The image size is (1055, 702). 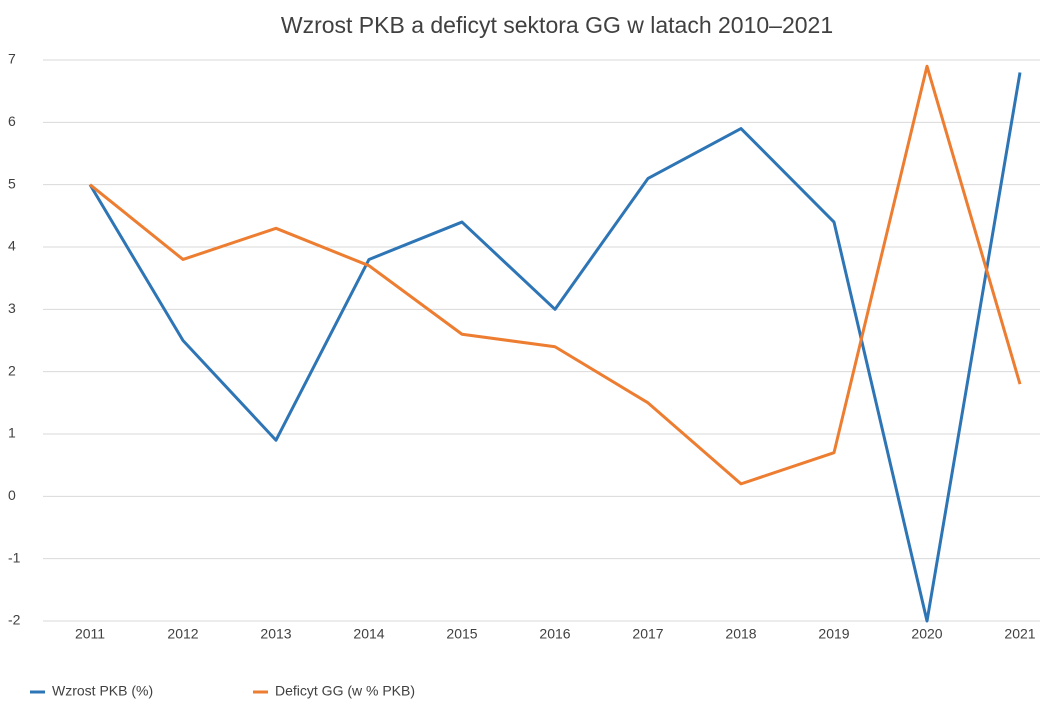 I want to click on x-tick-label: 2019, so click(x=833, y=634).